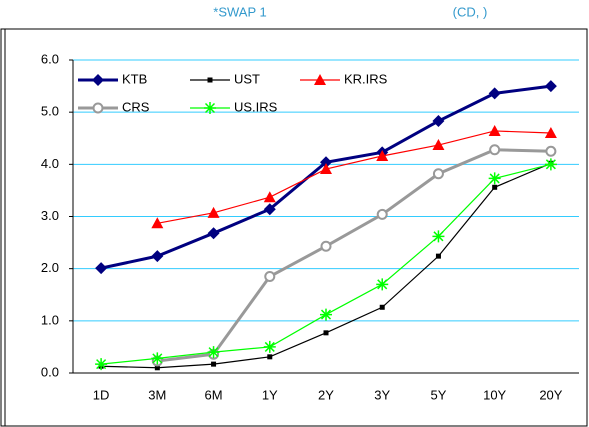 The width and height of the screenshot is (589, 427). What do you see at coordinates (239, 11) in the screenshot?
I see `chart-title: *SWAP 1` at bounding box center [239, 11].